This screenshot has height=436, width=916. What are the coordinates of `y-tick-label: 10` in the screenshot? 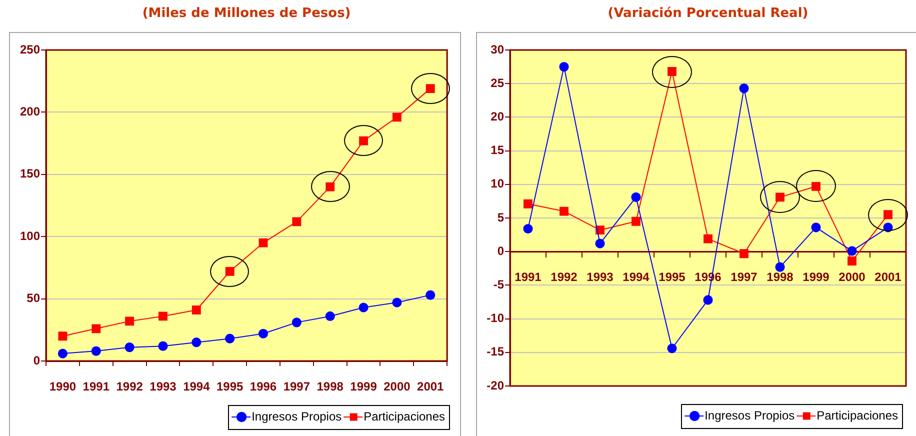 It's located at (497, 183).